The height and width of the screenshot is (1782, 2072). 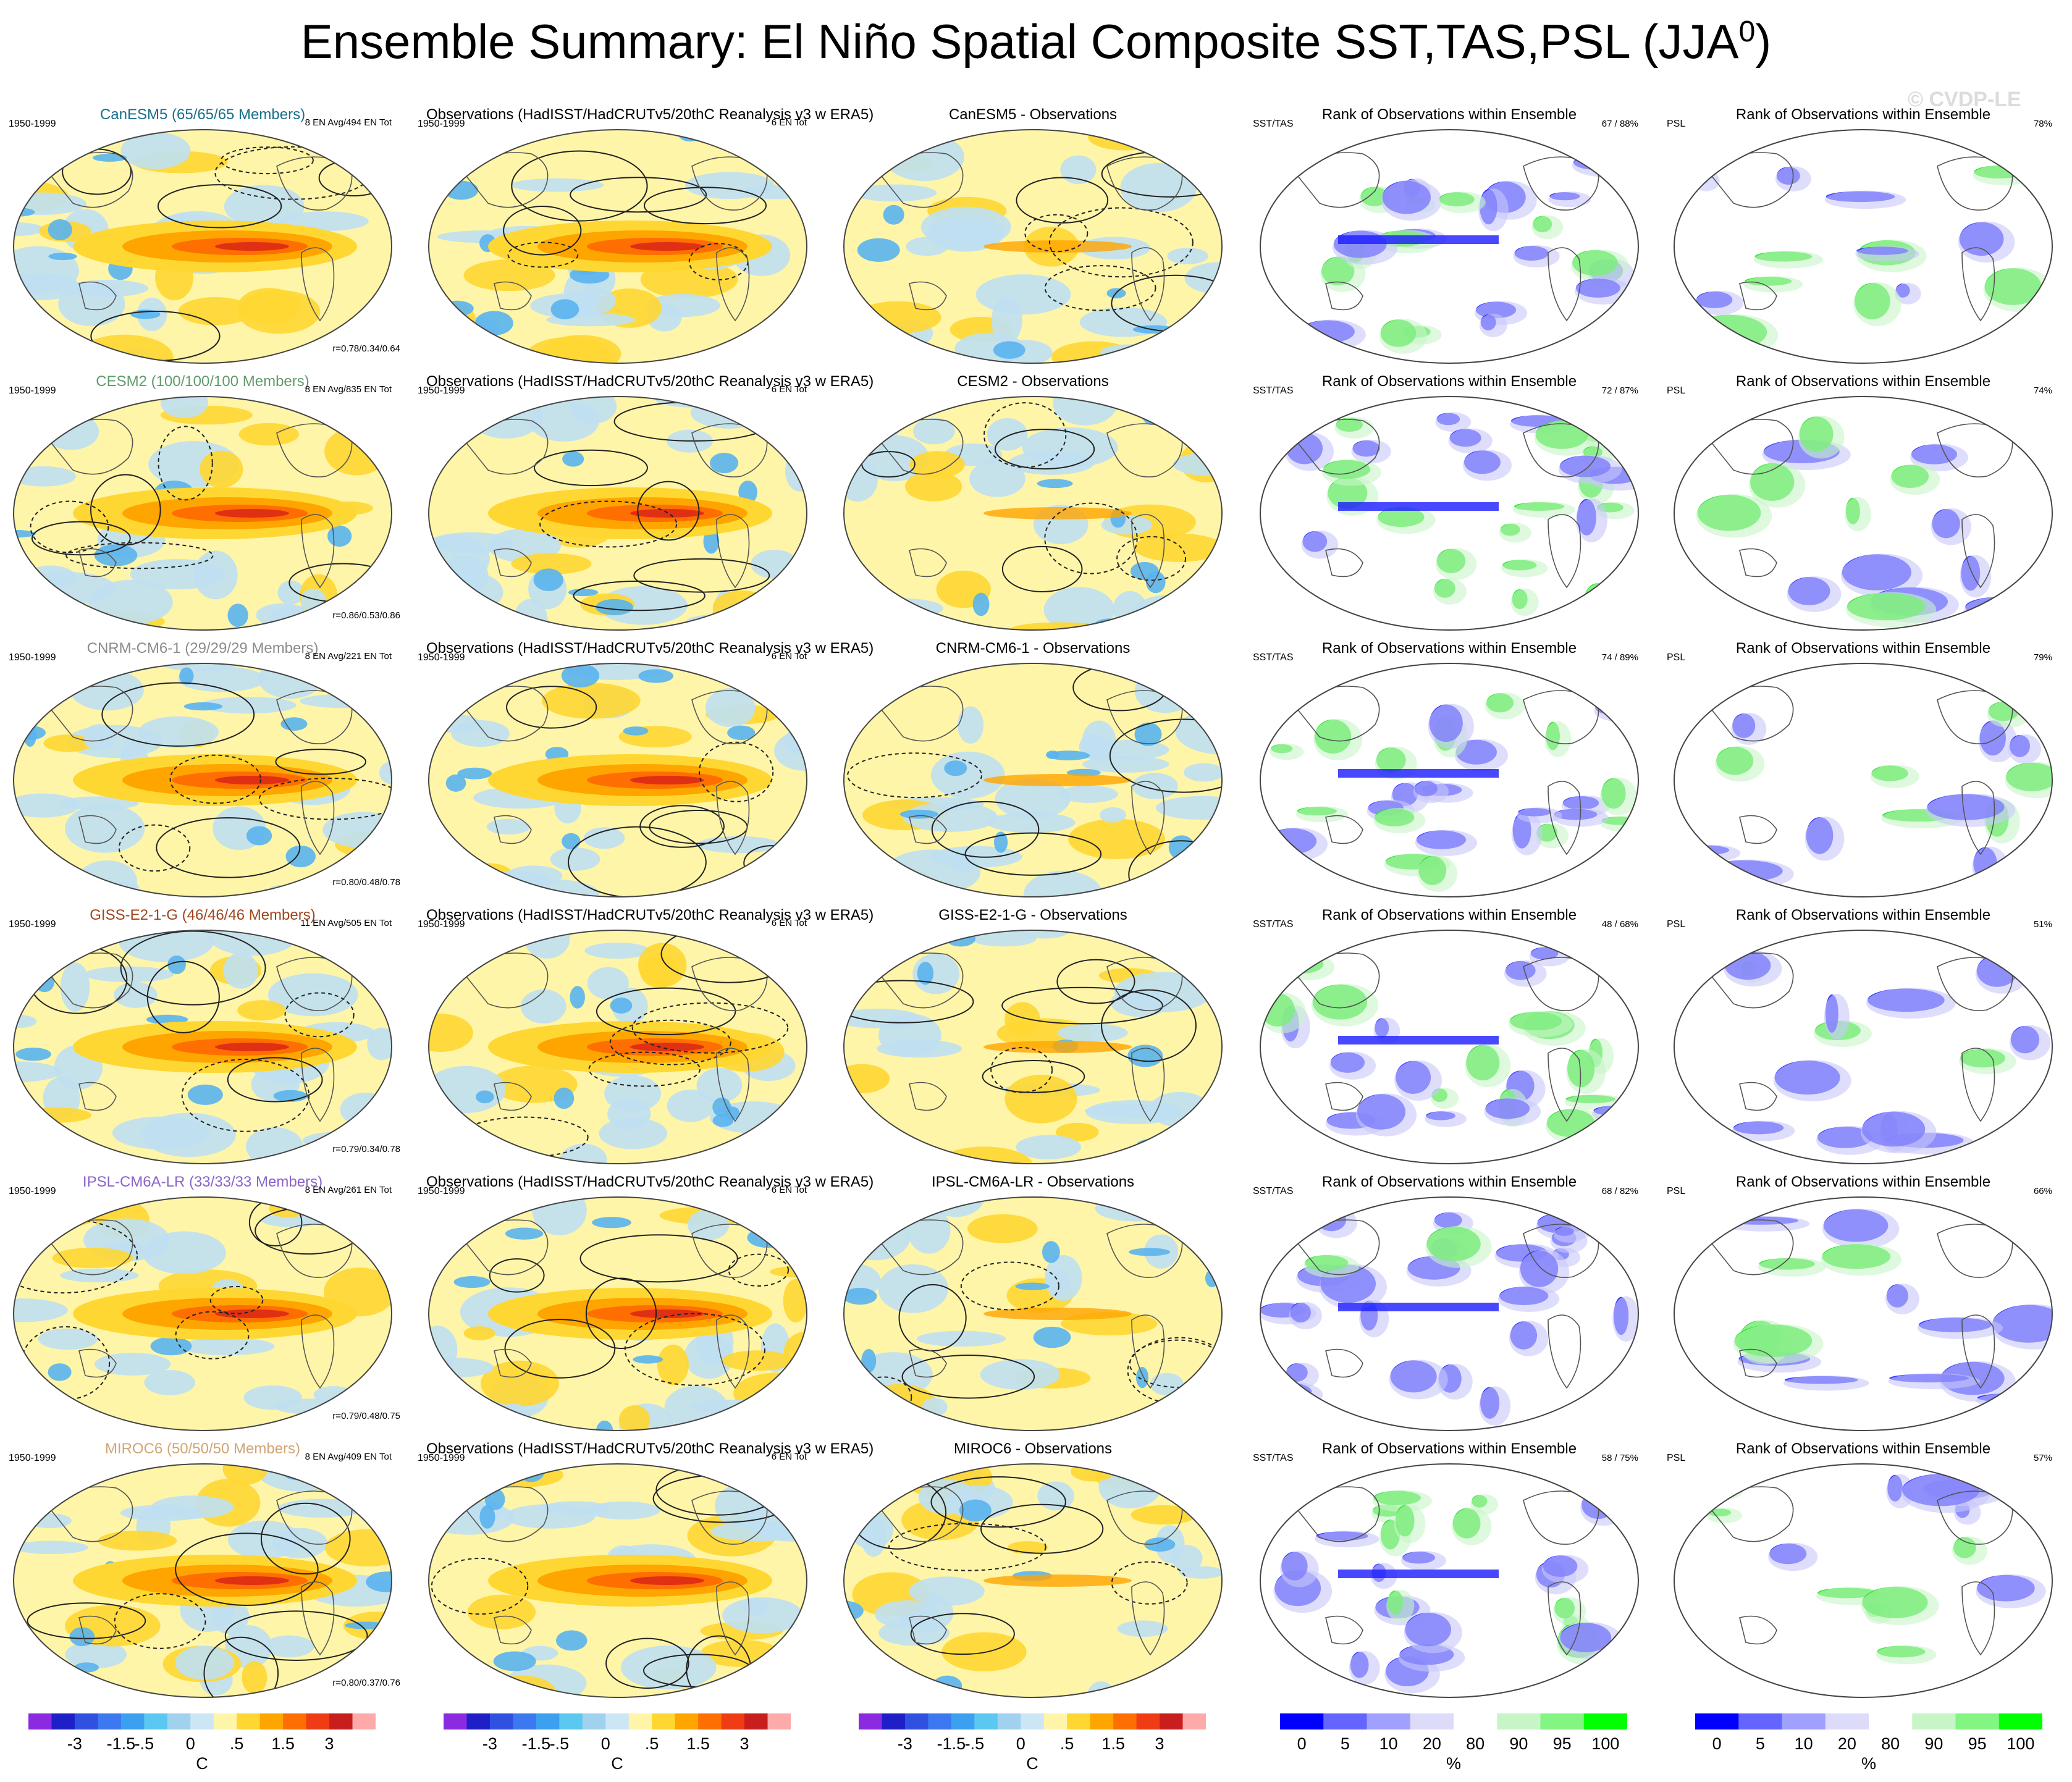 What do you see at coordinates (1606, 1743) in the screenshot?
I see `colorbar-tick-label: 100` at bounding box center [1606, 1743].